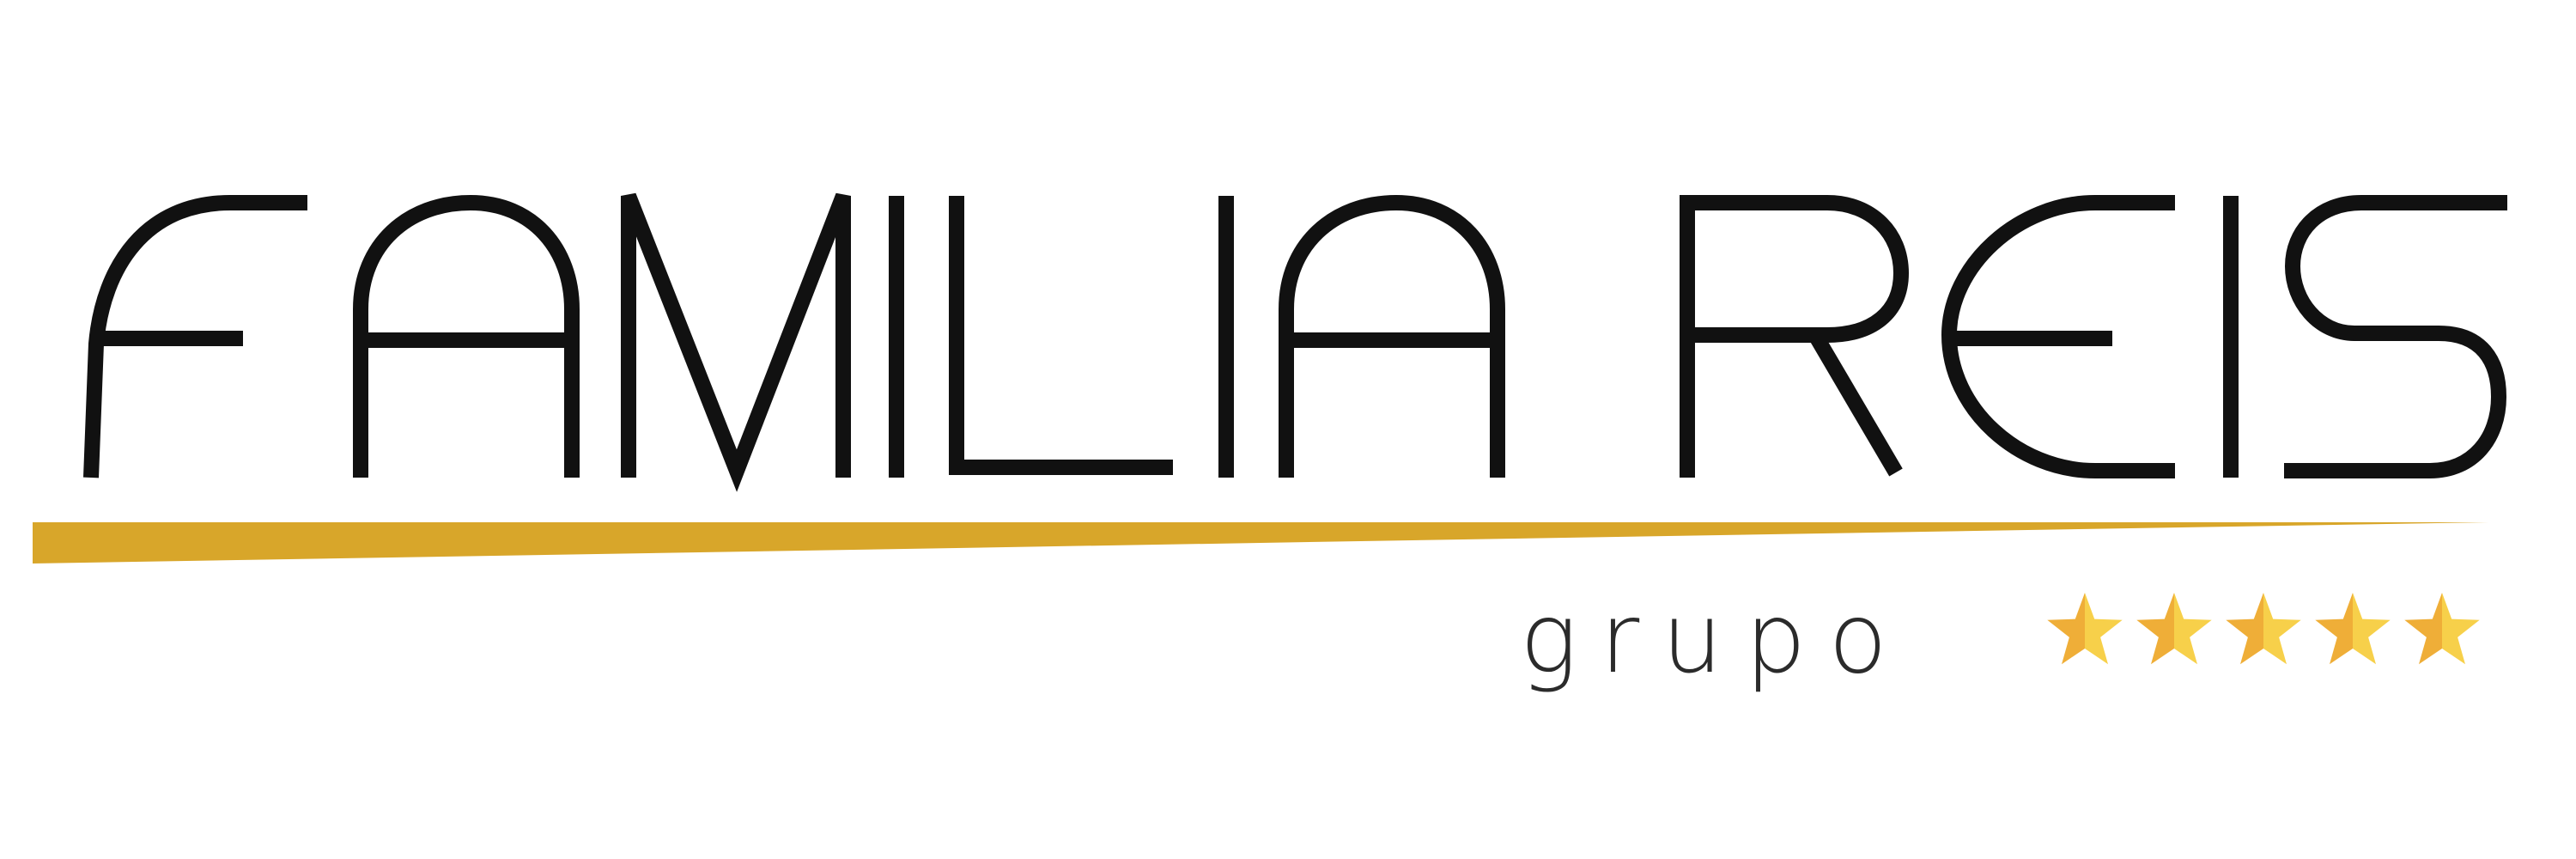  What do you see at coordinates (1392, 336) in the screenshot?
I see `letter-a2` at bounding box center [1392, 336].